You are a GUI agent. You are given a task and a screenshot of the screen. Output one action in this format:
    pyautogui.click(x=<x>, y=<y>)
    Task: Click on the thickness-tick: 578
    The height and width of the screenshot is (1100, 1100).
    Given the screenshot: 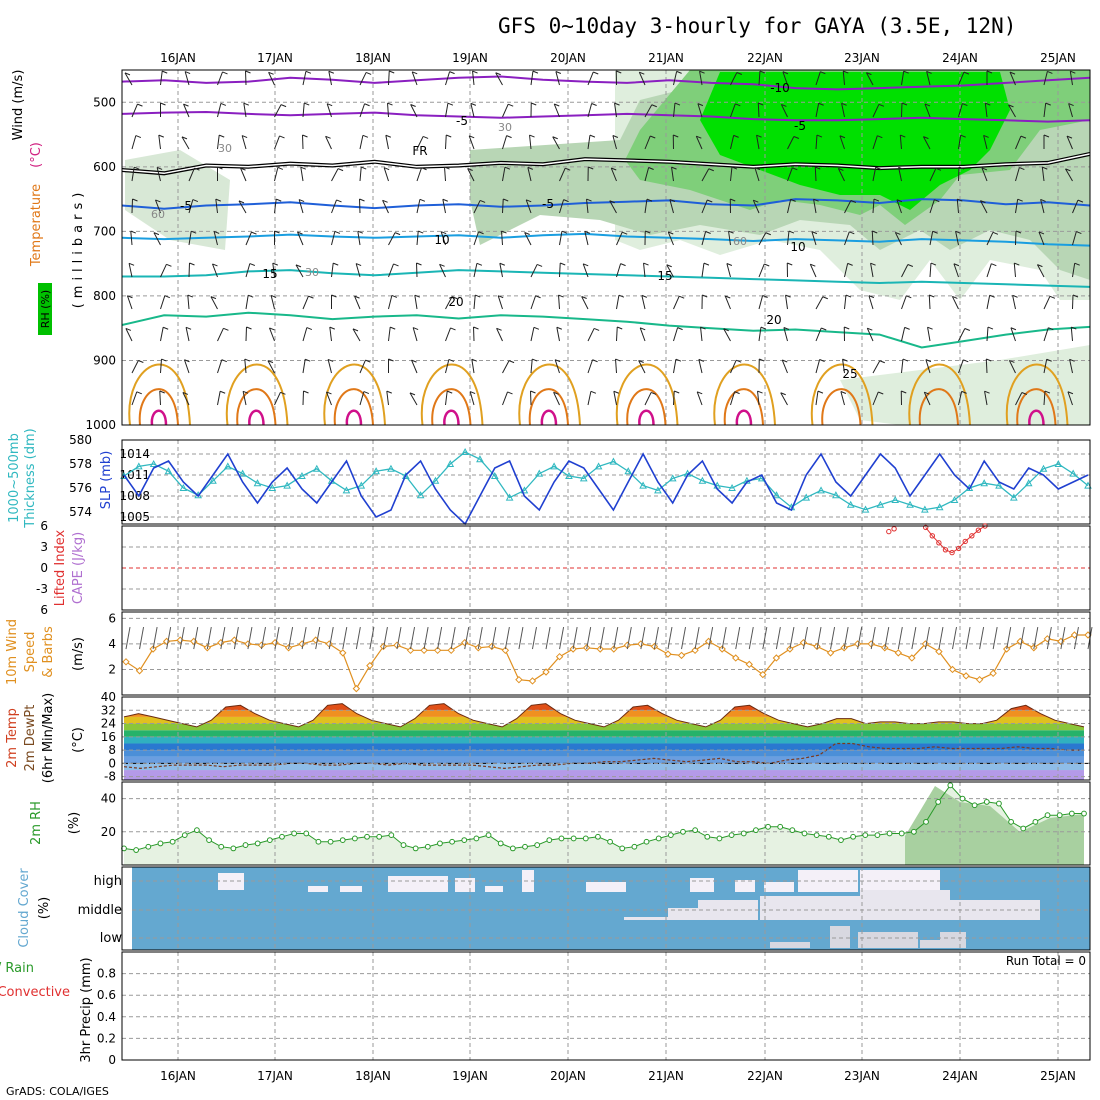 What is the action you would take?
    pyautogui.click(x=80, y=464)
    